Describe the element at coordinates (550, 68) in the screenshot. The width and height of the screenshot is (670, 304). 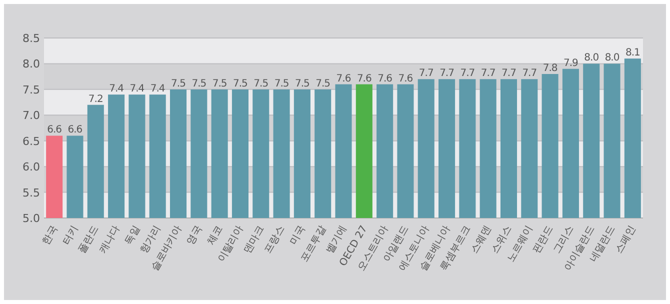
I see `data-label: 7.8` at that location.